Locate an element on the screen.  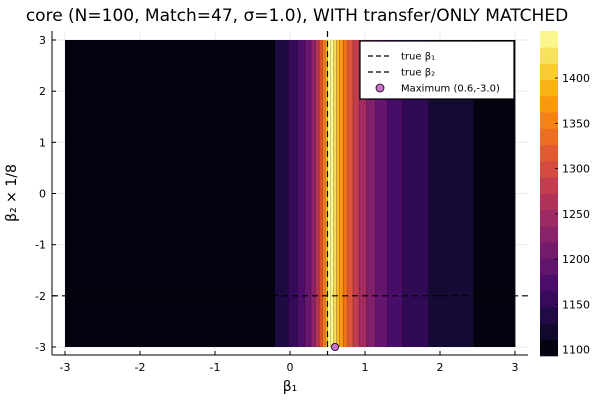
colorbar-tick-label: 1350 is located at coordinates (576, 123).